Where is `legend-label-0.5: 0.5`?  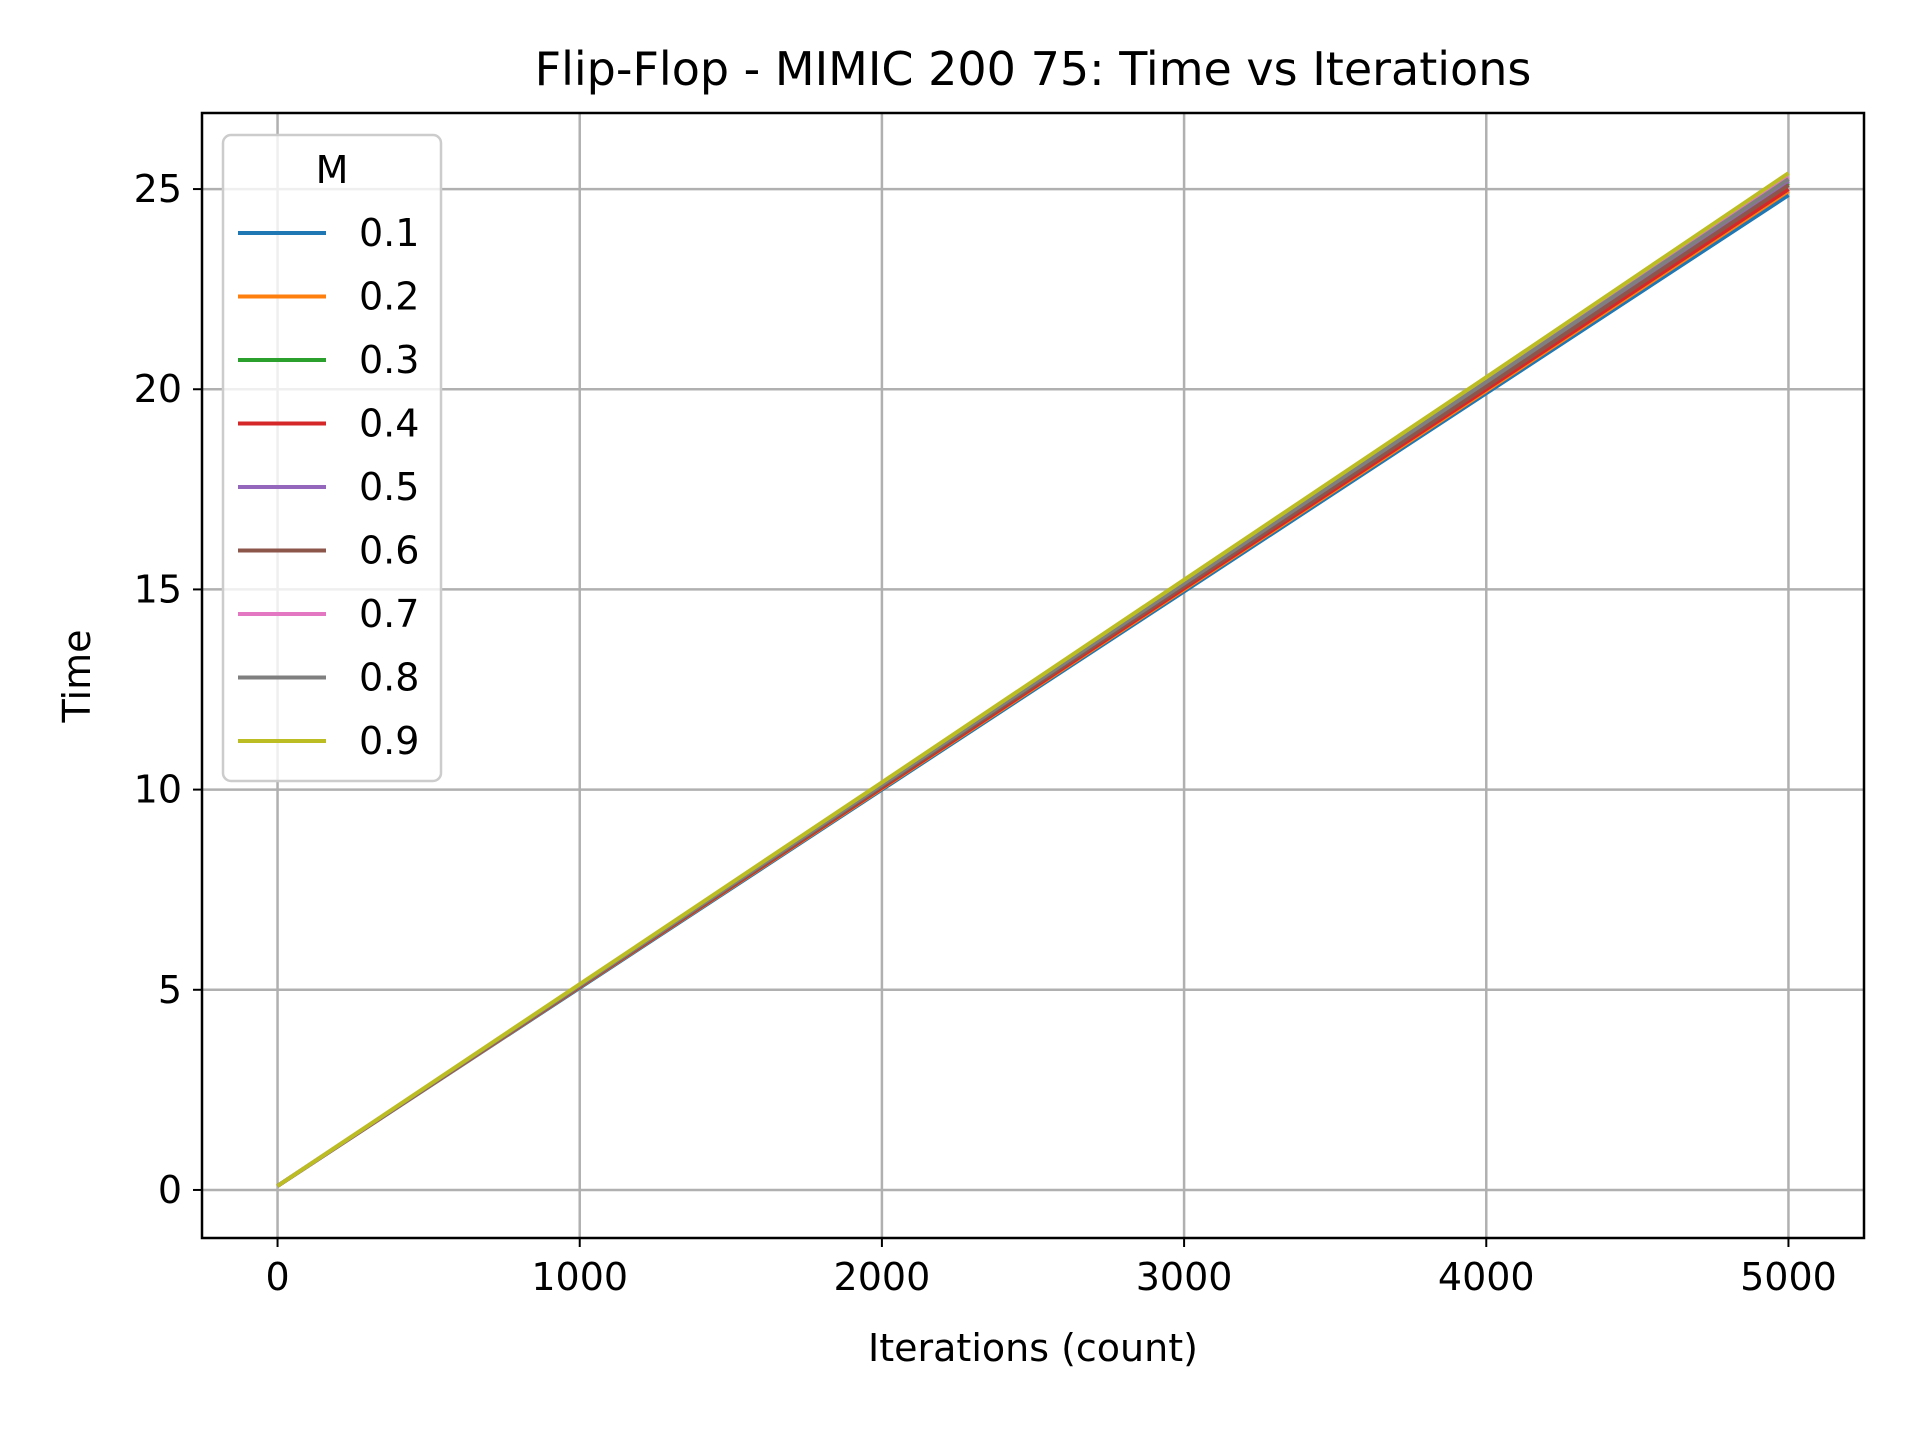
legend-label-0.5: 0.5 is located at coordinates (389, 487).